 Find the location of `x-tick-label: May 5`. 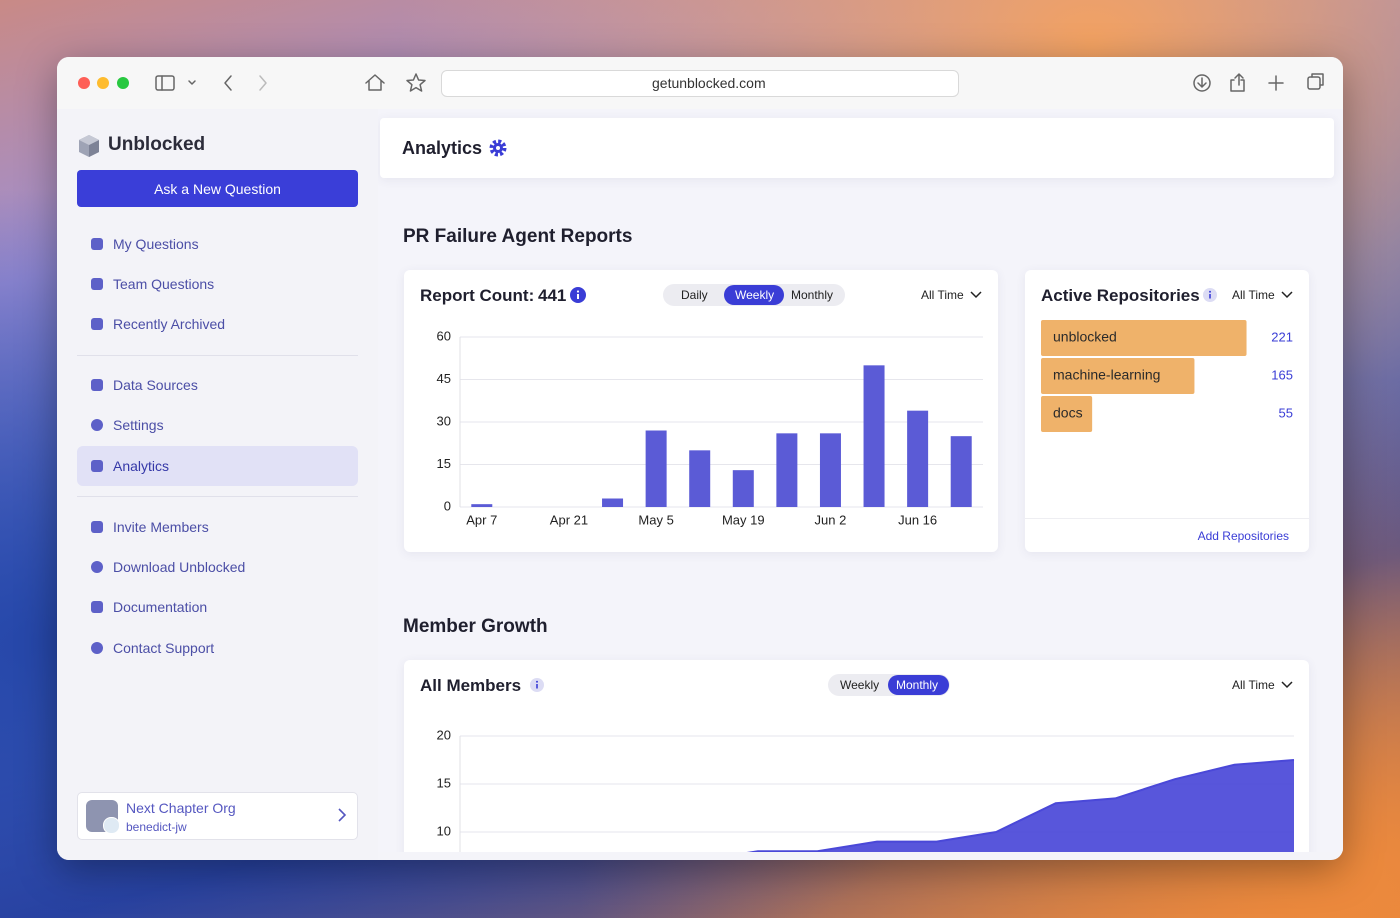

x-tick-label: May 5 is located at coordinates (655, 519).